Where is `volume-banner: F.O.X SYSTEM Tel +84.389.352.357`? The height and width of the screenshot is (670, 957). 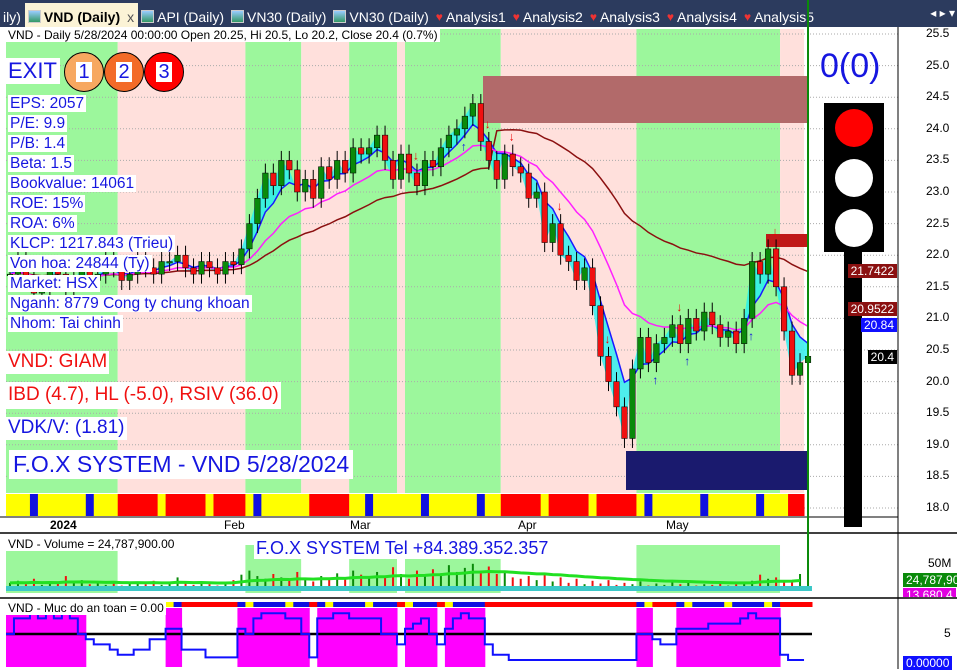
volume-banner: F.O.X SYSTEM Tel +84.389.352.357 is located at coordinates (402, 548).